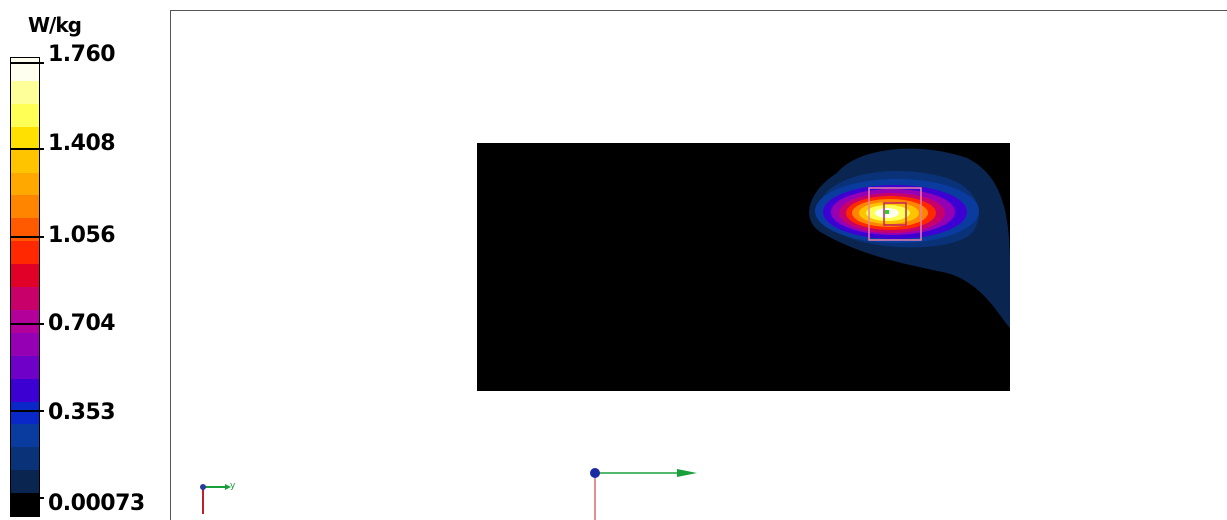 This screenshot has height=520, width=1227. I want to click on main-y-arrow, so click(687, 473).